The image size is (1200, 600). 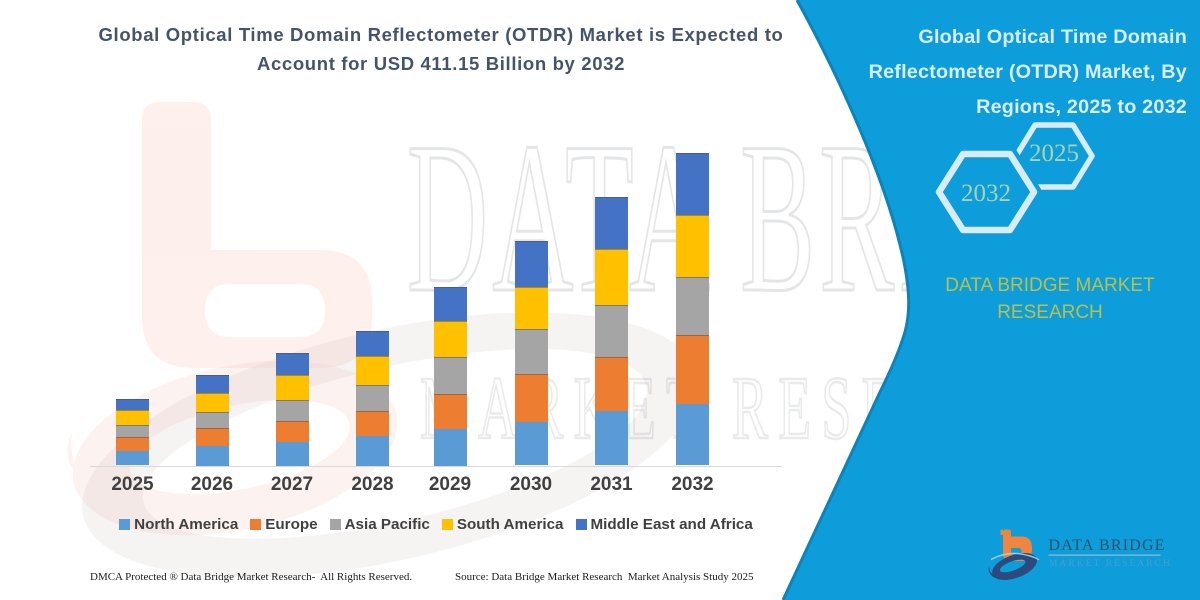 What do you see at coordinates (1107, 545) in the screenshot?
I see `svg-text: DATA BRIDGE` at bounding box center [1107, 545].